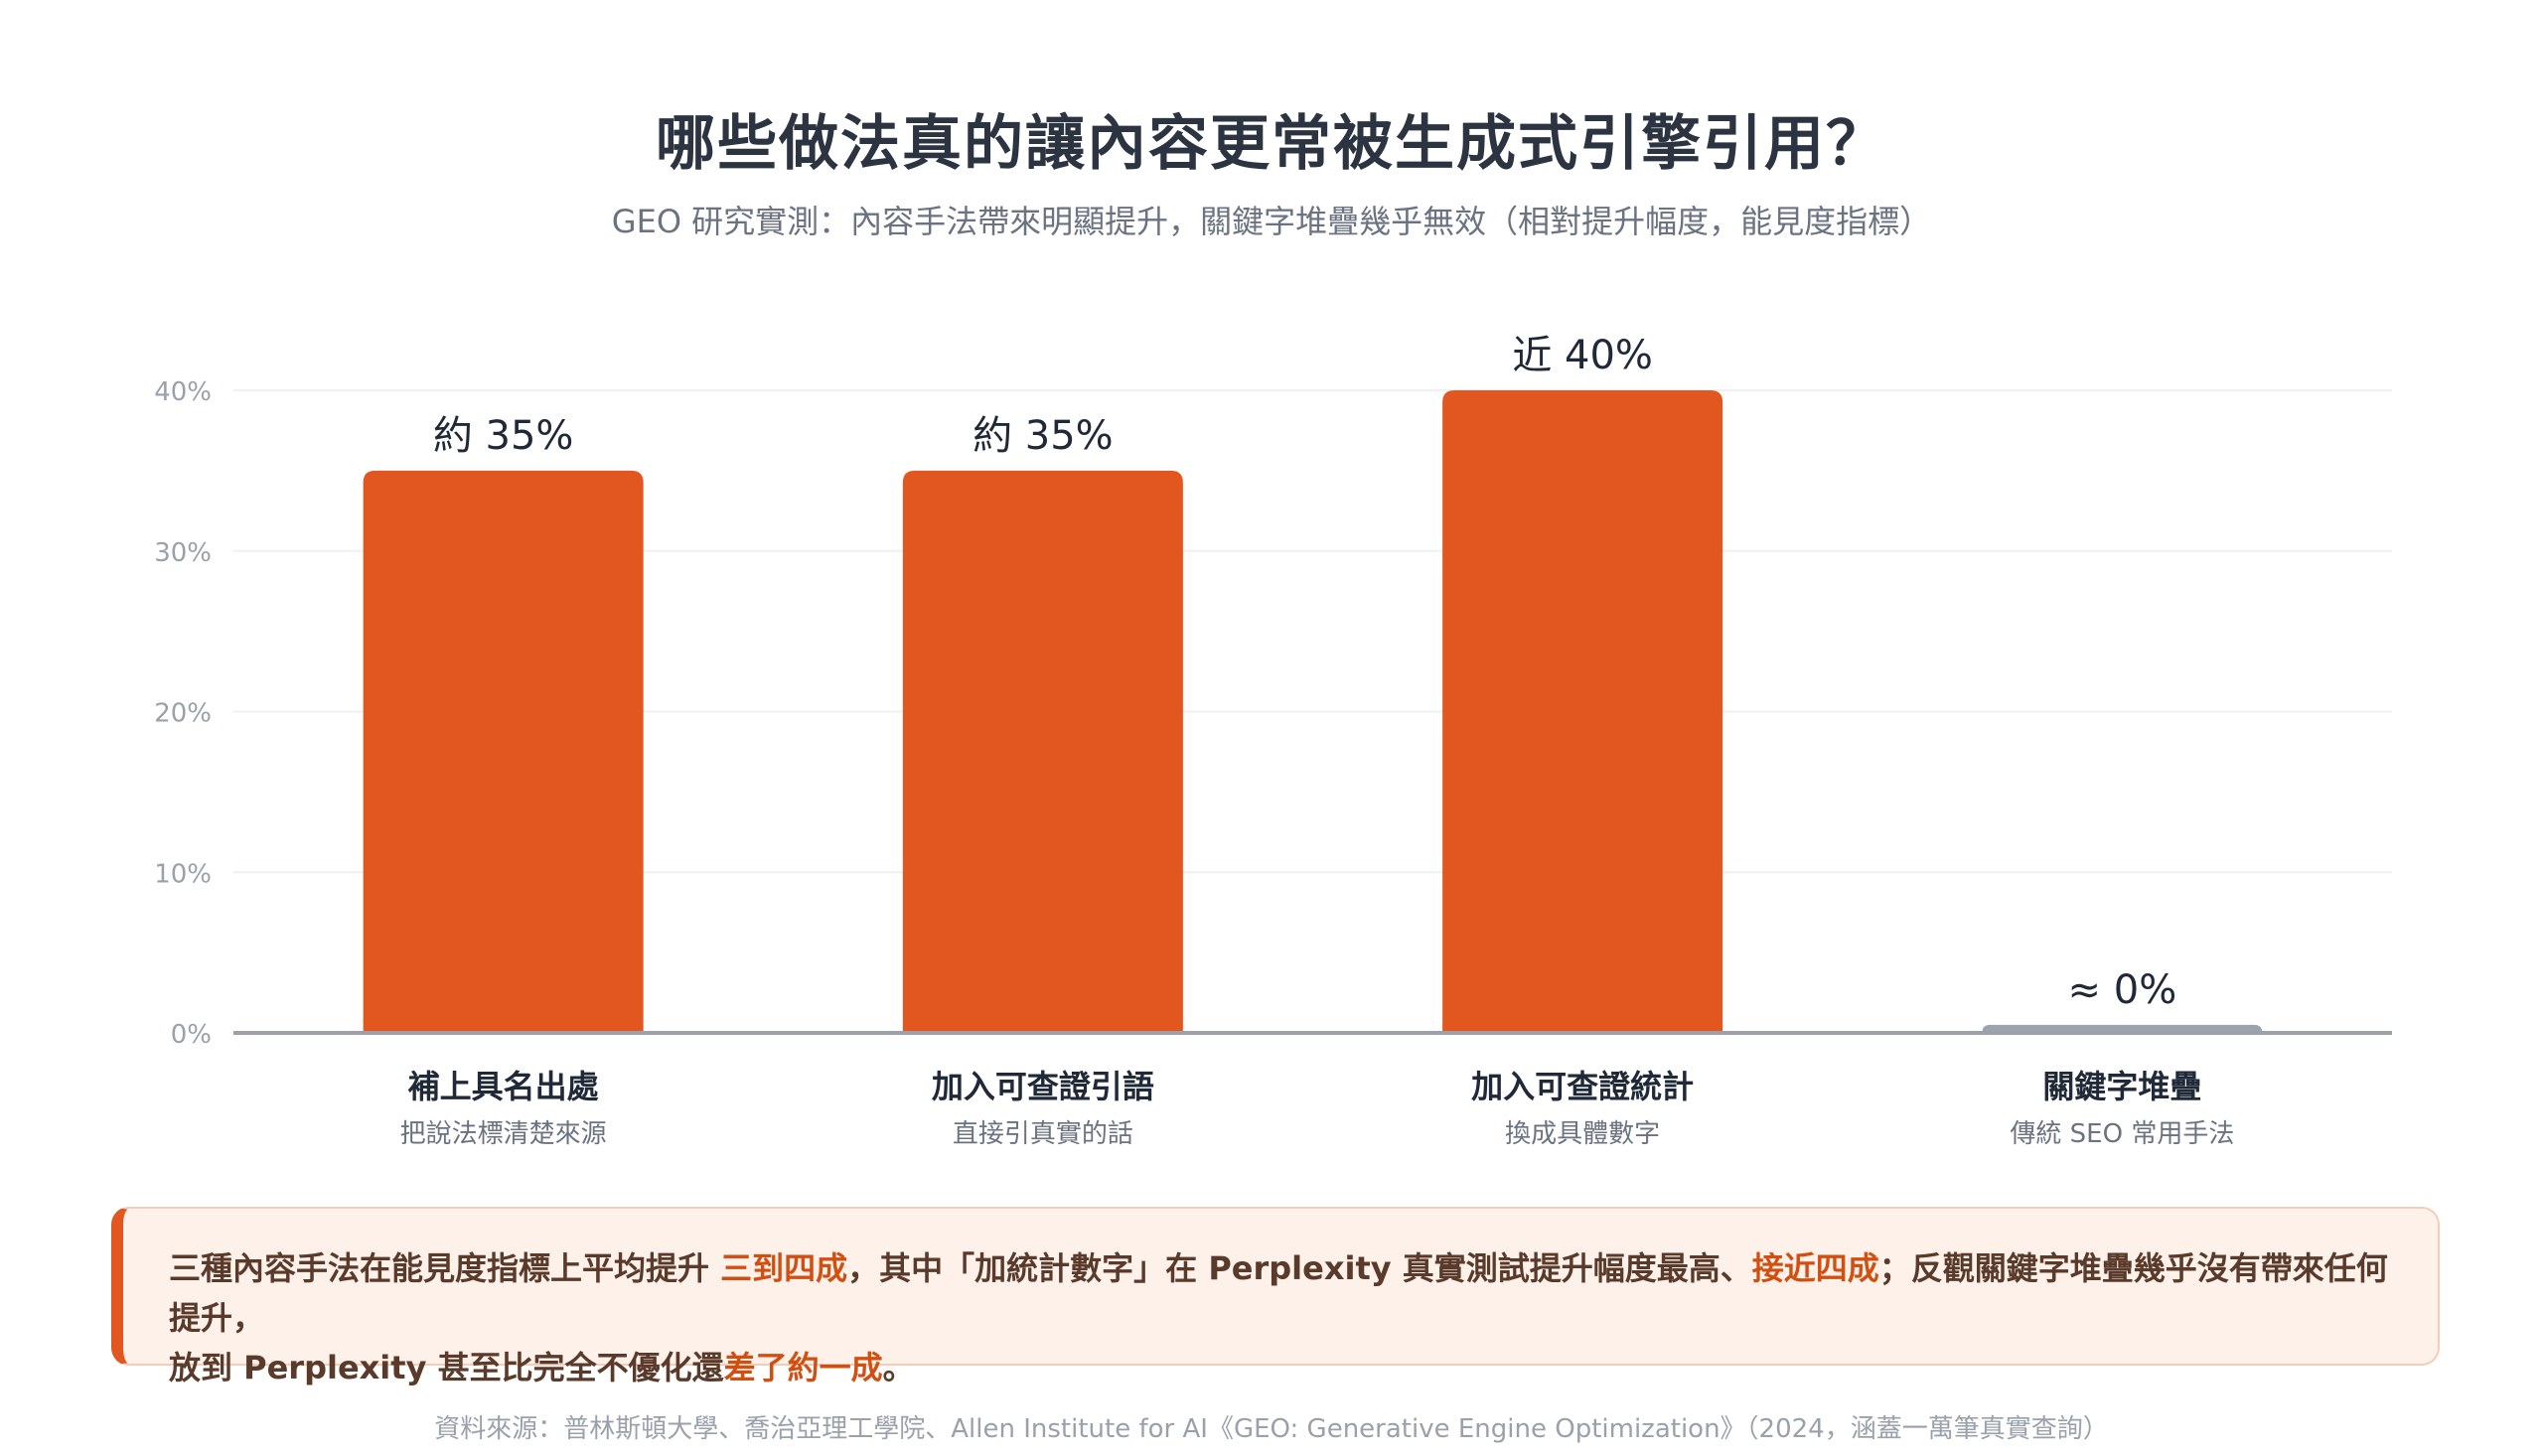 The width and height of the screenshot is (2543, 1456). What do you see at coordinates (898, 1367) in the screenshot?
I see `callout-text-5: 。` at bounding box center [898, 1367].